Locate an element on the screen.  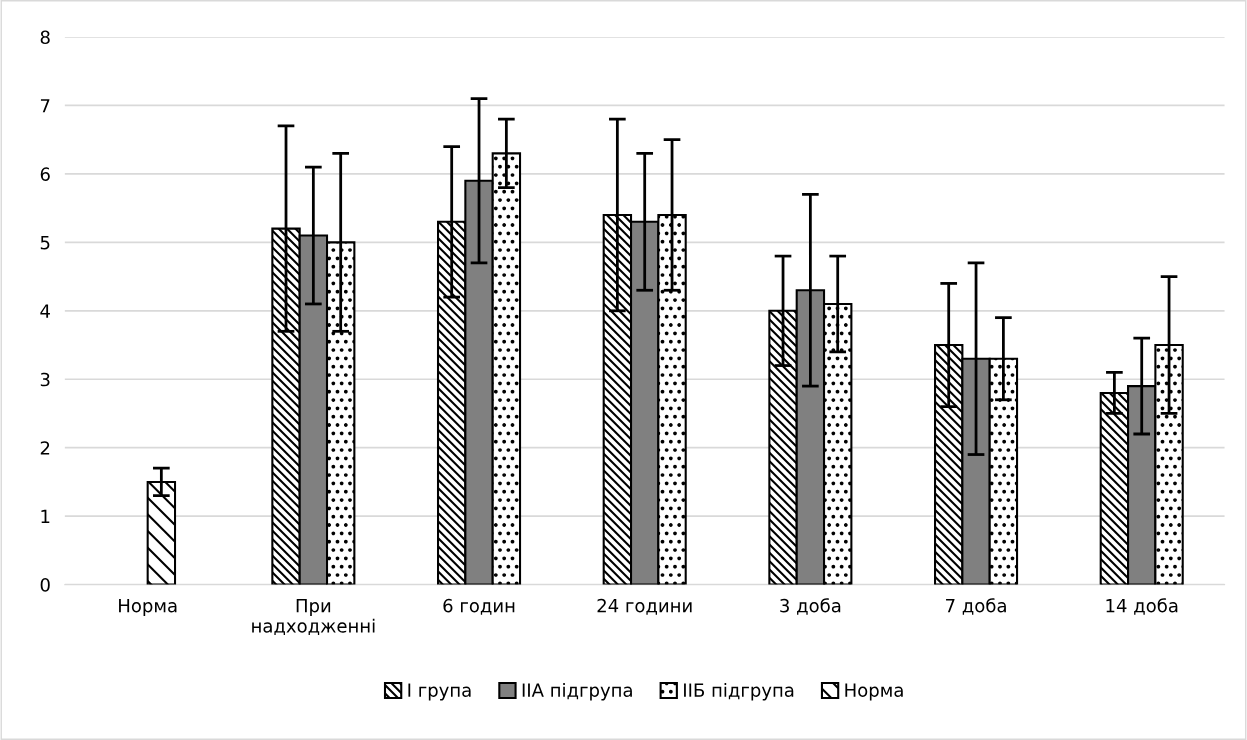
y-tick-label: 5 is located at coordinates (45, 243).